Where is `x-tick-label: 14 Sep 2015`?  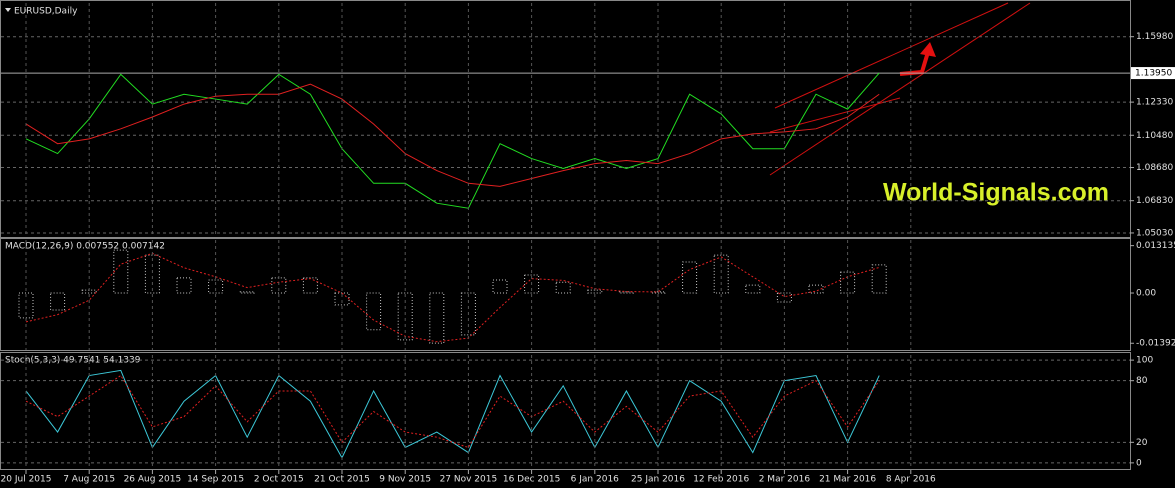
x-tick-label: 14 Sep 2015 is located at coordinates (215, 480).